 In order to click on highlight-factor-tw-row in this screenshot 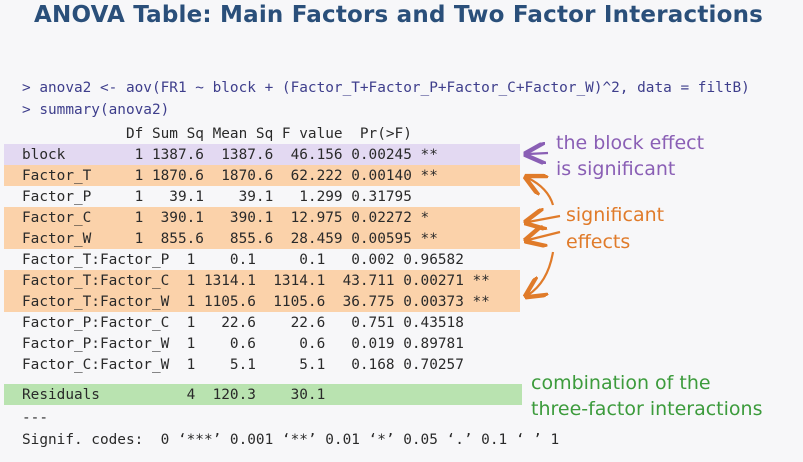, I will do `click(262, 301)`.